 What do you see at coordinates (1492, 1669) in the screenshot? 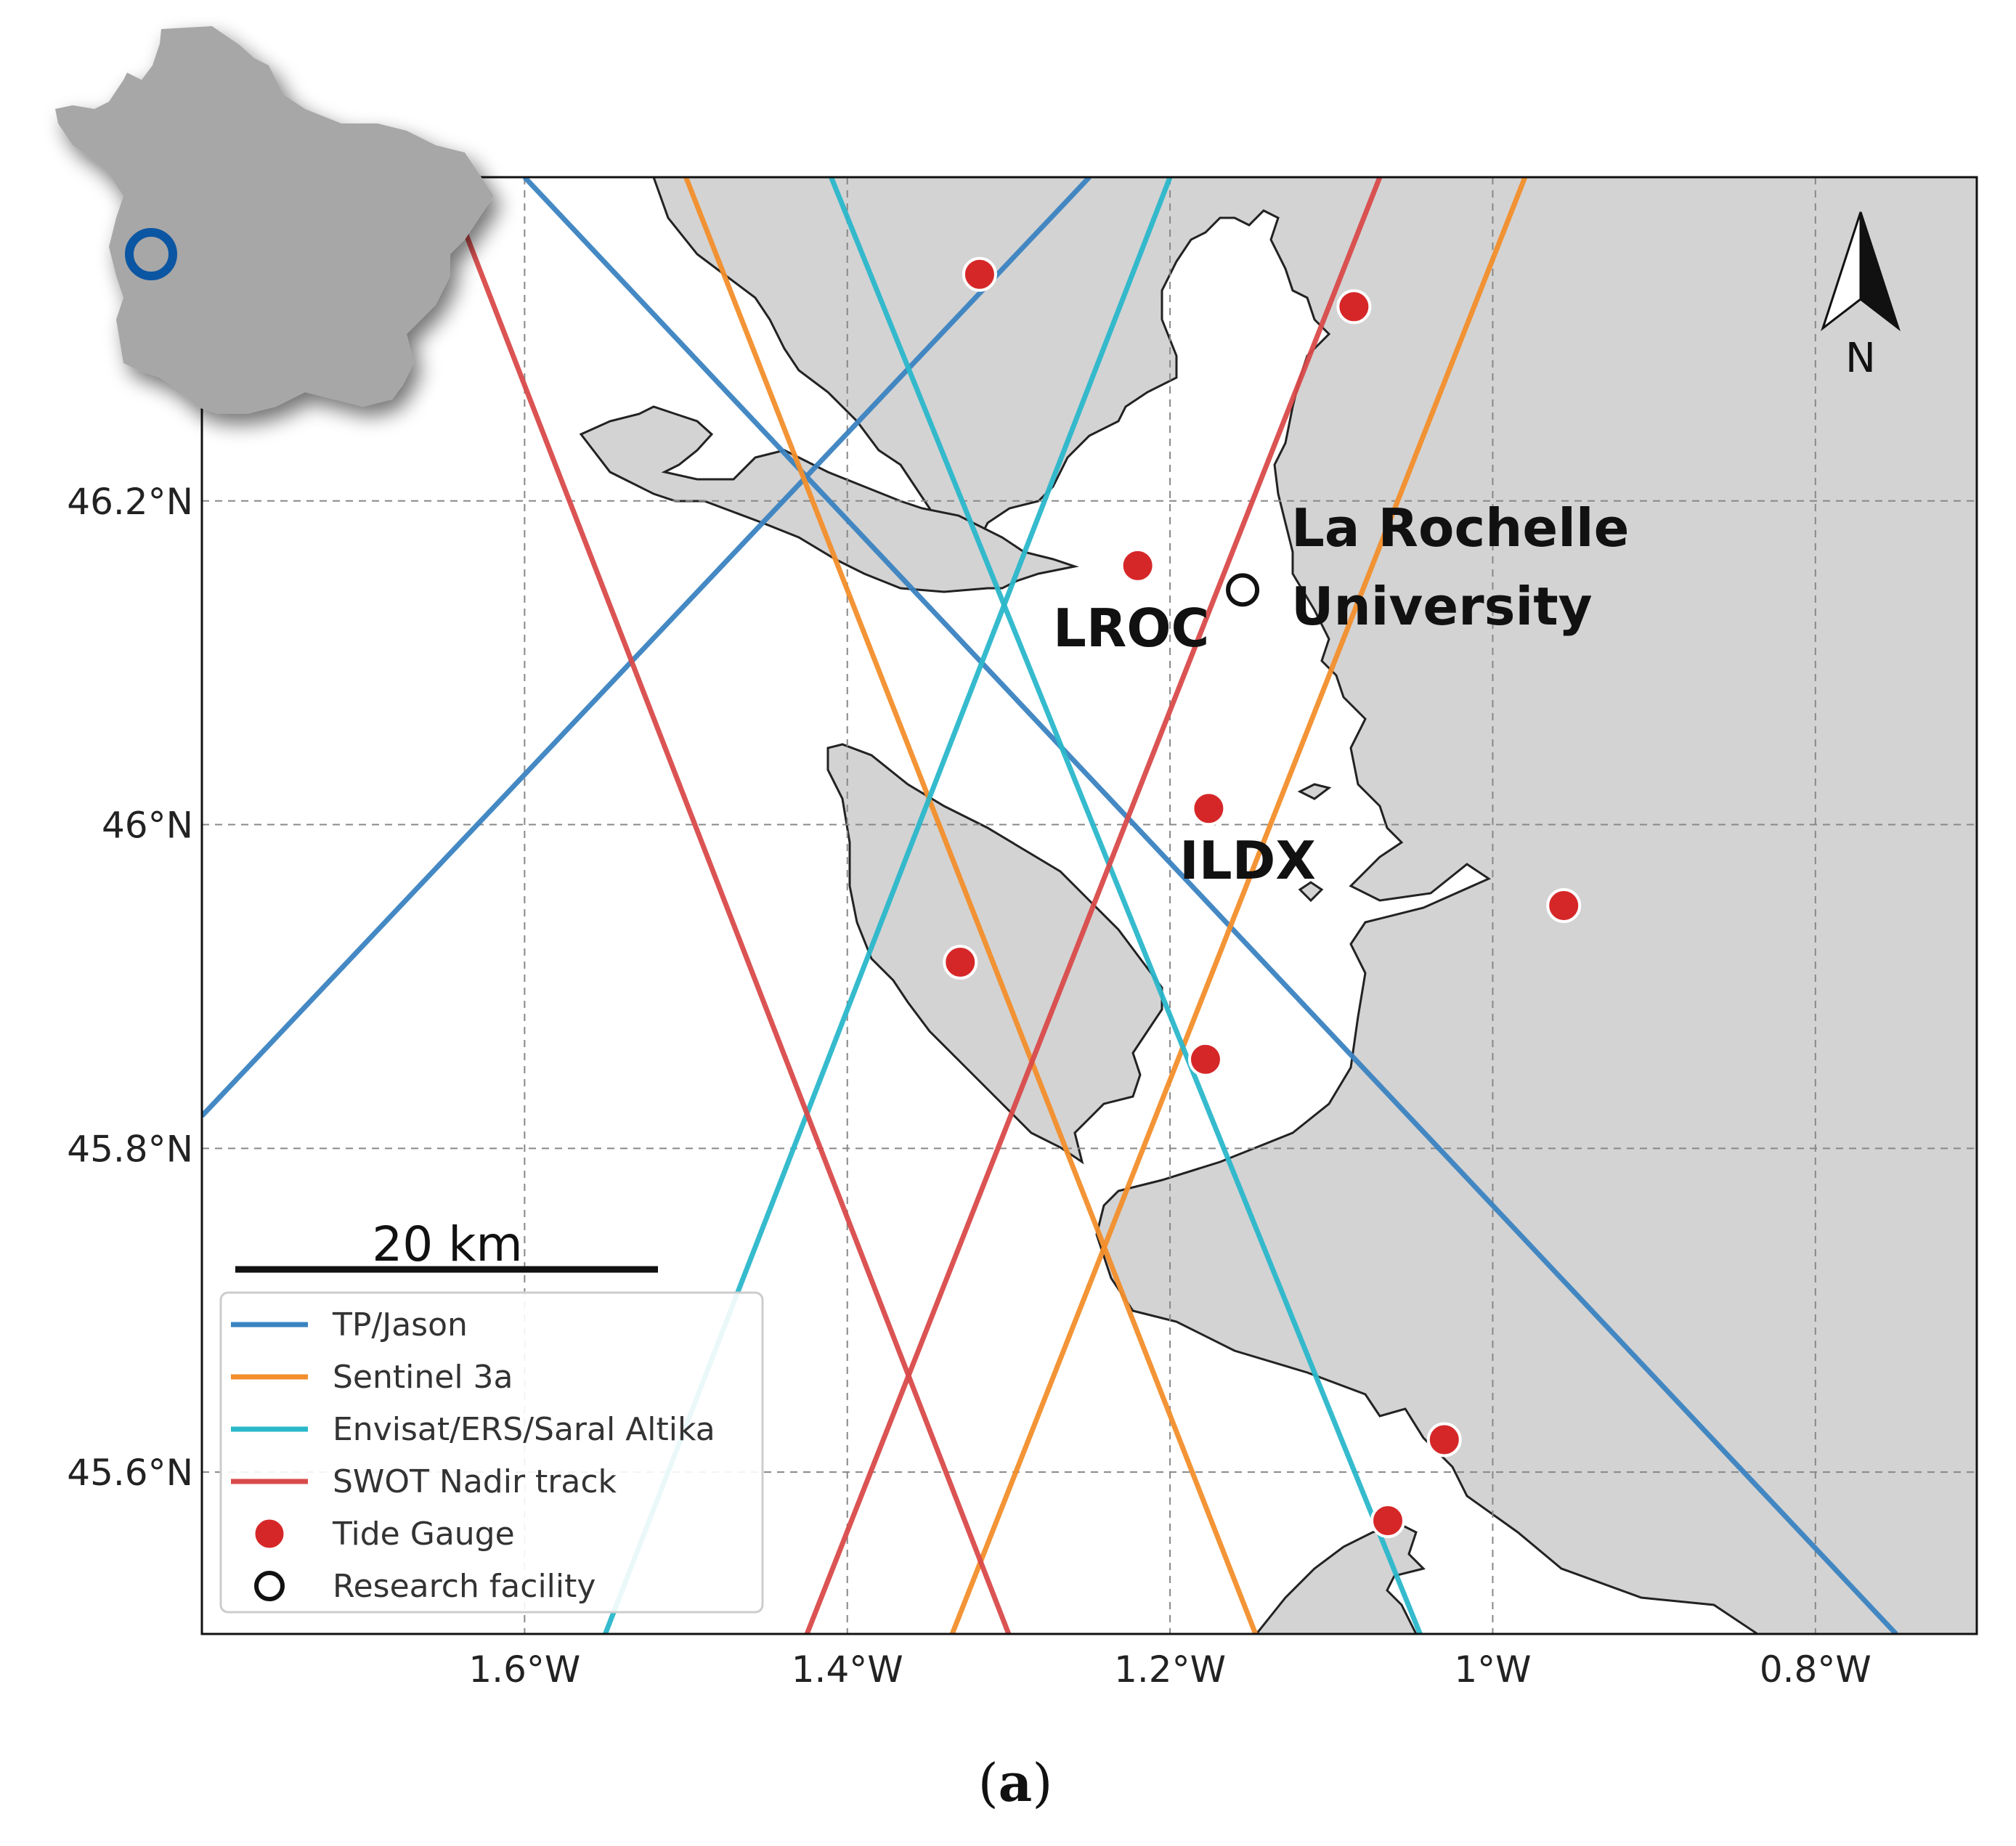
I see `x-tick-label: 1°W` at bounding box center [1492, 1669].